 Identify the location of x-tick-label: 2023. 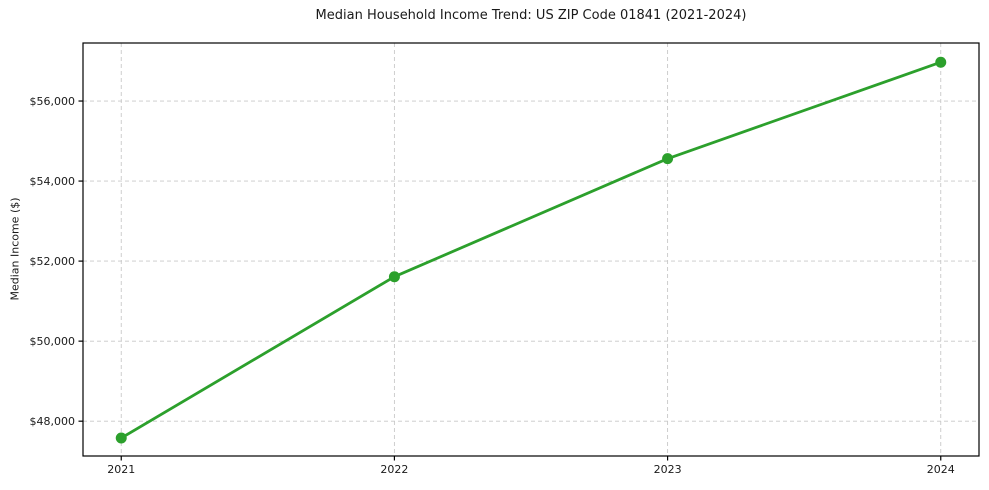
(668, 469).